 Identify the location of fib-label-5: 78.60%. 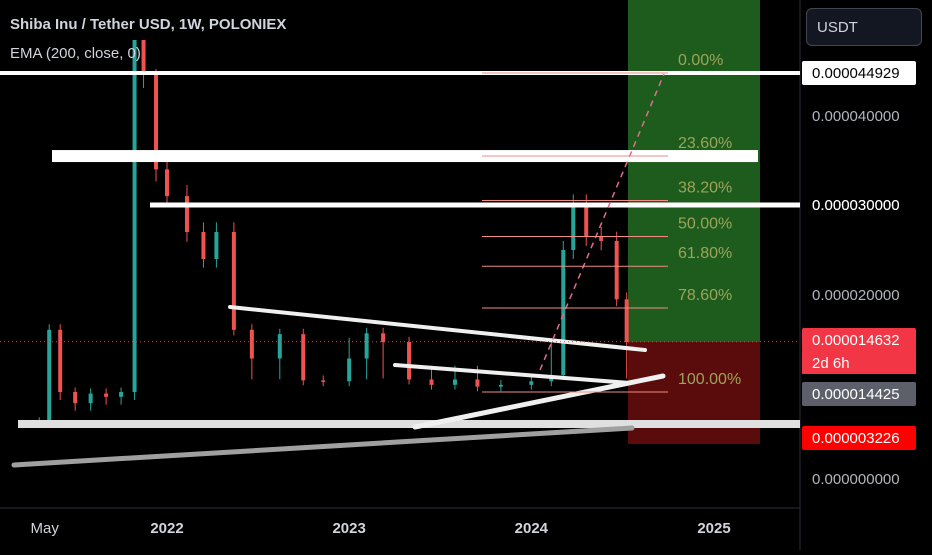
(705, 295).